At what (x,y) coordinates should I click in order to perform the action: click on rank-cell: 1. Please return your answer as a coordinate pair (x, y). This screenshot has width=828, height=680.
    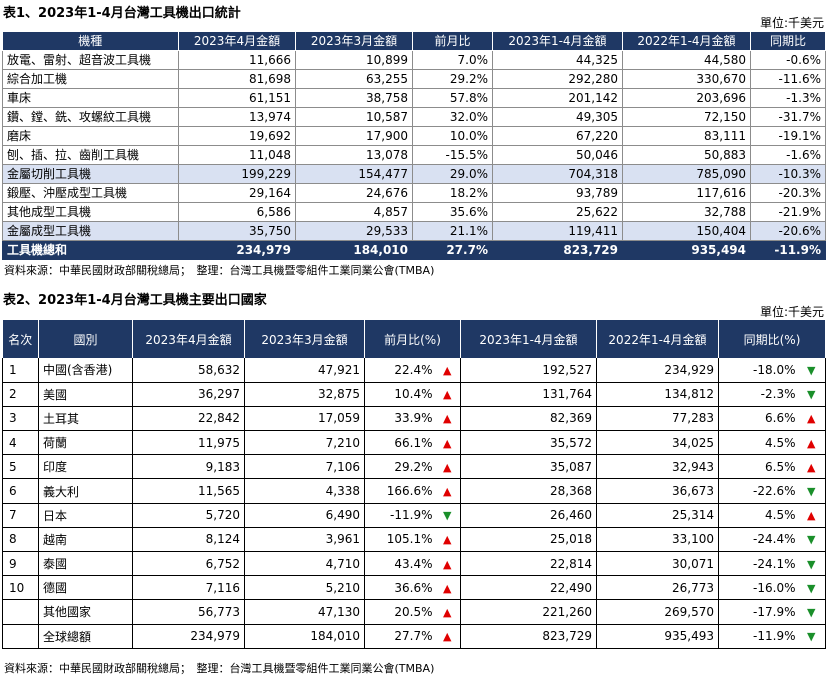
    Looking at the image, I should click on (20, 370).